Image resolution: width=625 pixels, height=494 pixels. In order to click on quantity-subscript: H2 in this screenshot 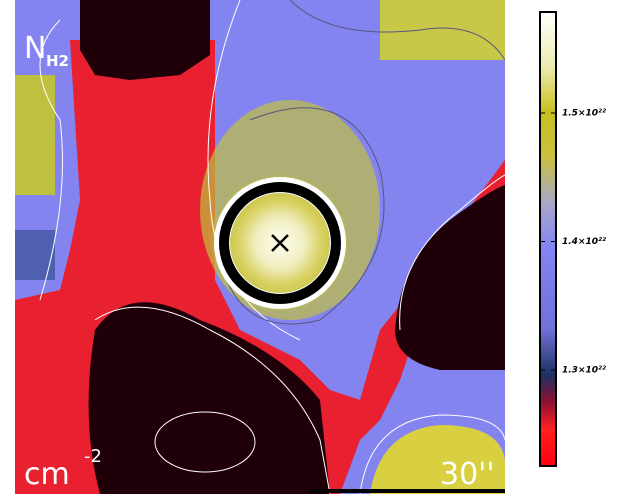, I will do `click(57, 61)`.